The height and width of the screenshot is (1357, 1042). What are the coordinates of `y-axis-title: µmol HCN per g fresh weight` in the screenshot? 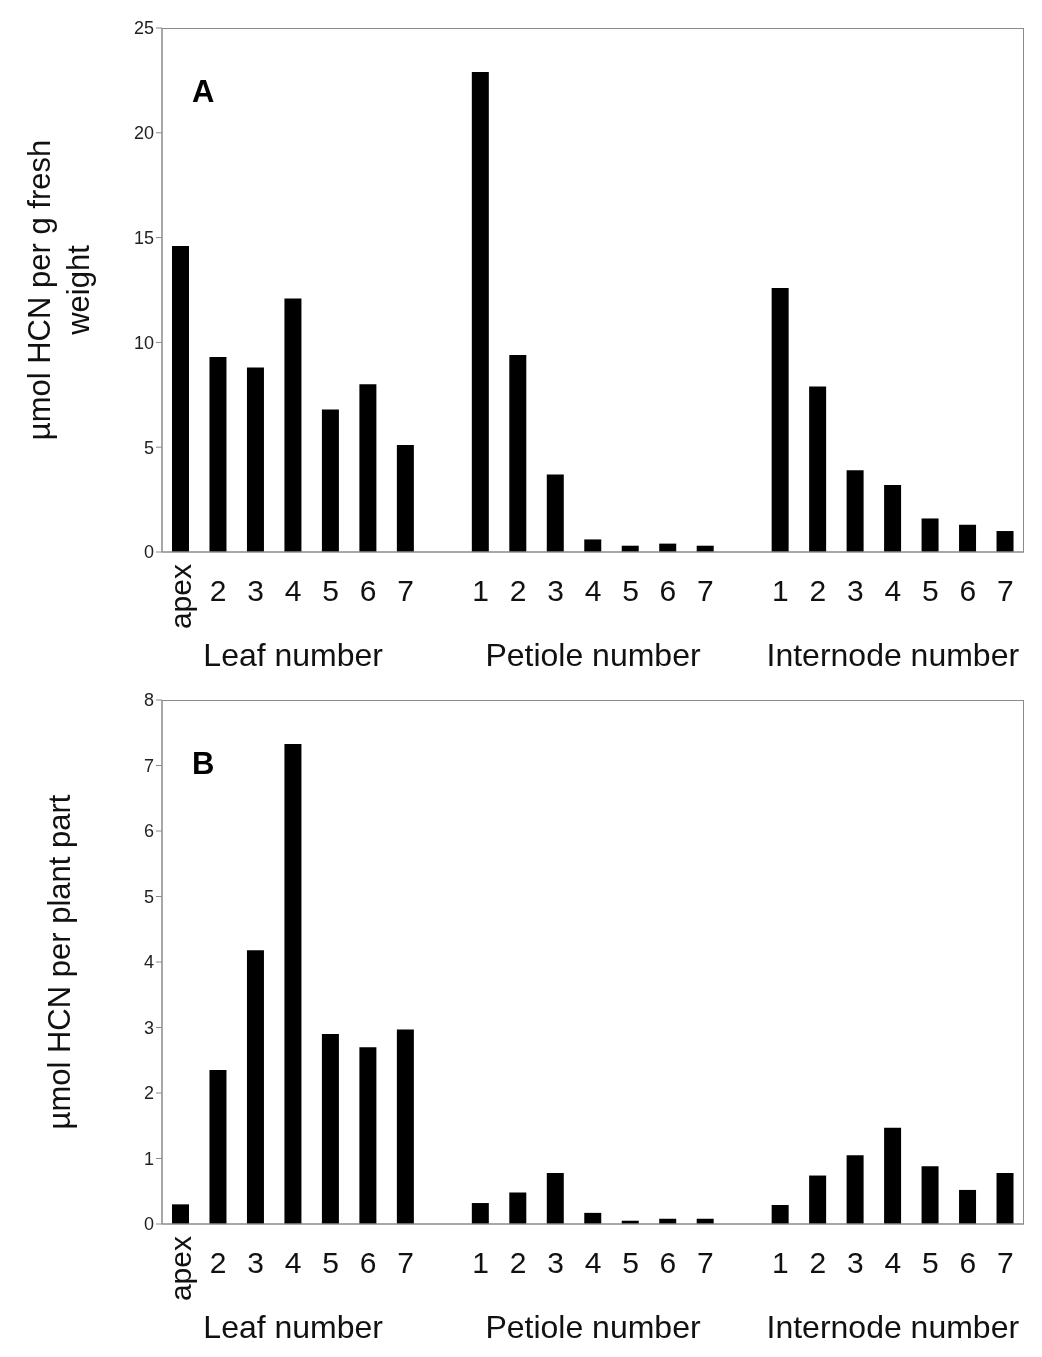 It's located at (59, 290).